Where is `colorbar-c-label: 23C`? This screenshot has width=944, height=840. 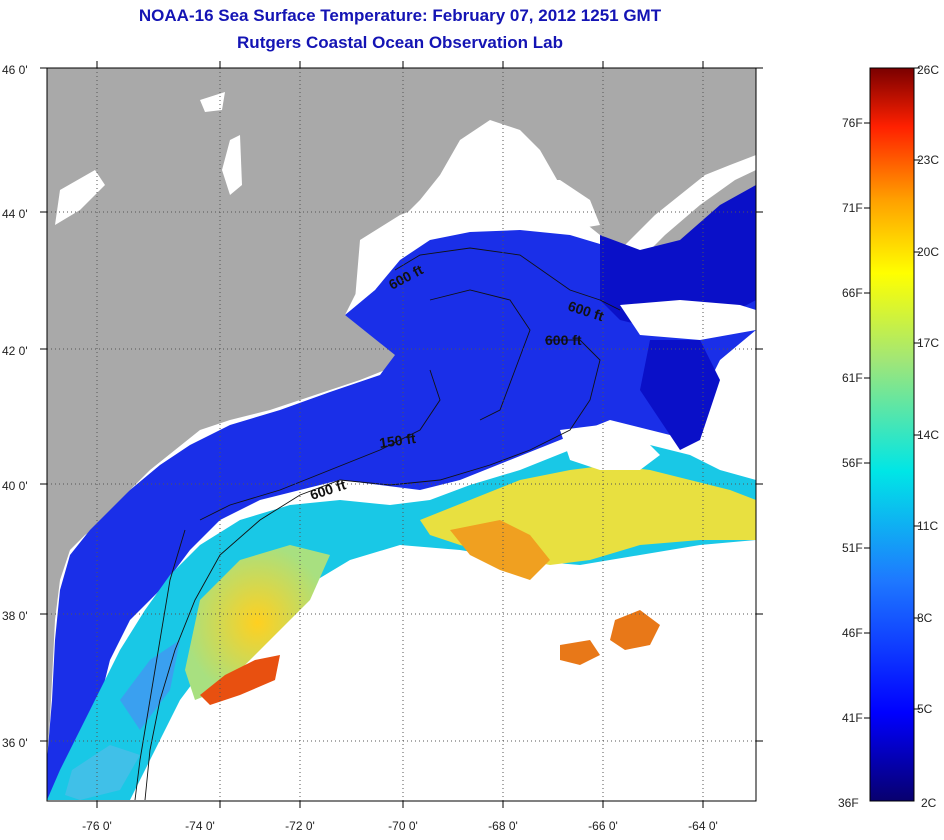 colorbar-c-label: 23C is located at coordinates (928, 160).